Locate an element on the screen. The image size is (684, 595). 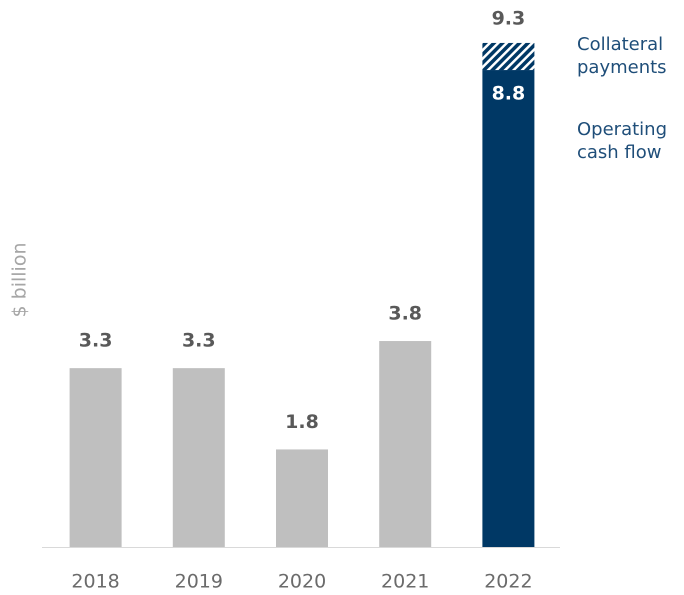
x-tick-label: 2021 is located at coordinates (405, 582).